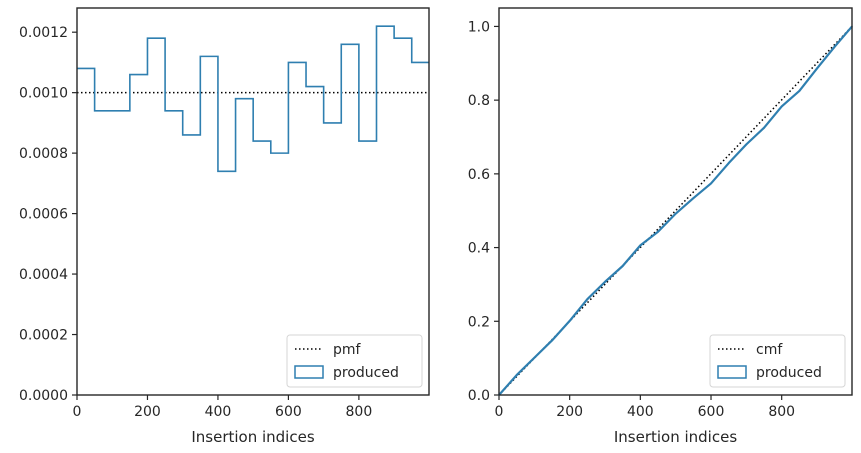 This screenshot has width=861, height=453. What do you see at coordinates (479, 396) in the screenshot?
I see `y-tick-label: 0.0` at bounding box center [479, 396].